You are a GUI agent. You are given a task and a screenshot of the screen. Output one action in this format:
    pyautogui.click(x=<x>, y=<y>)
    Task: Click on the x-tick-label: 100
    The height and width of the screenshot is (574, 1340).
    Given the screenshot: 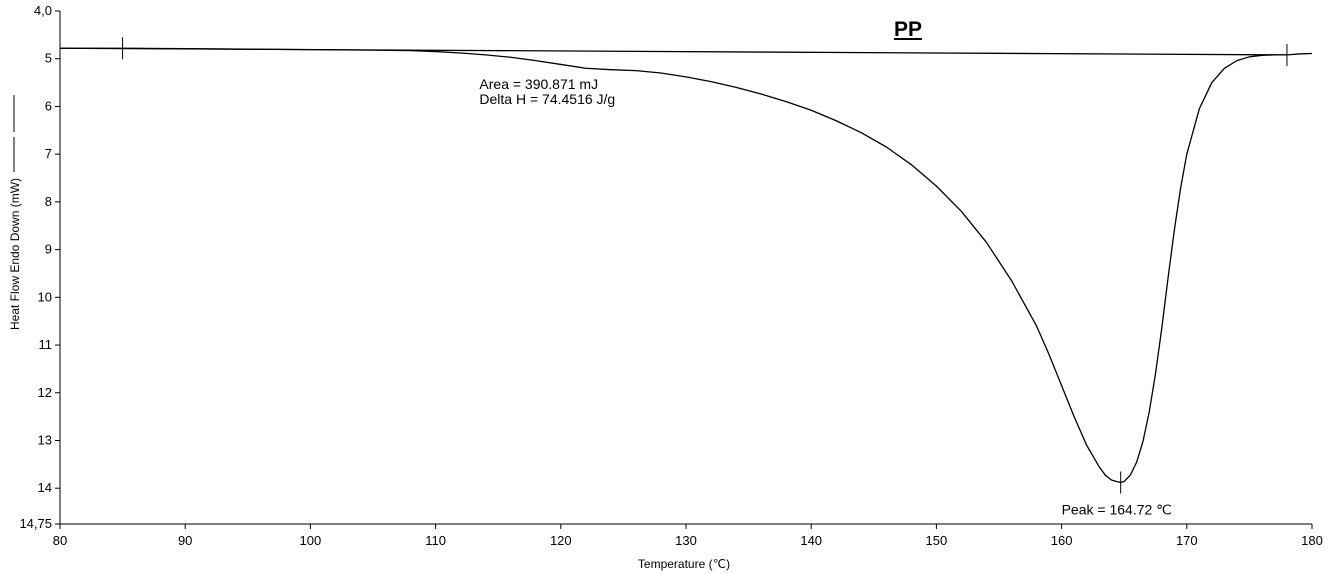 What is the action you would take?
    pyautogui.click(x=311, y=540)
    